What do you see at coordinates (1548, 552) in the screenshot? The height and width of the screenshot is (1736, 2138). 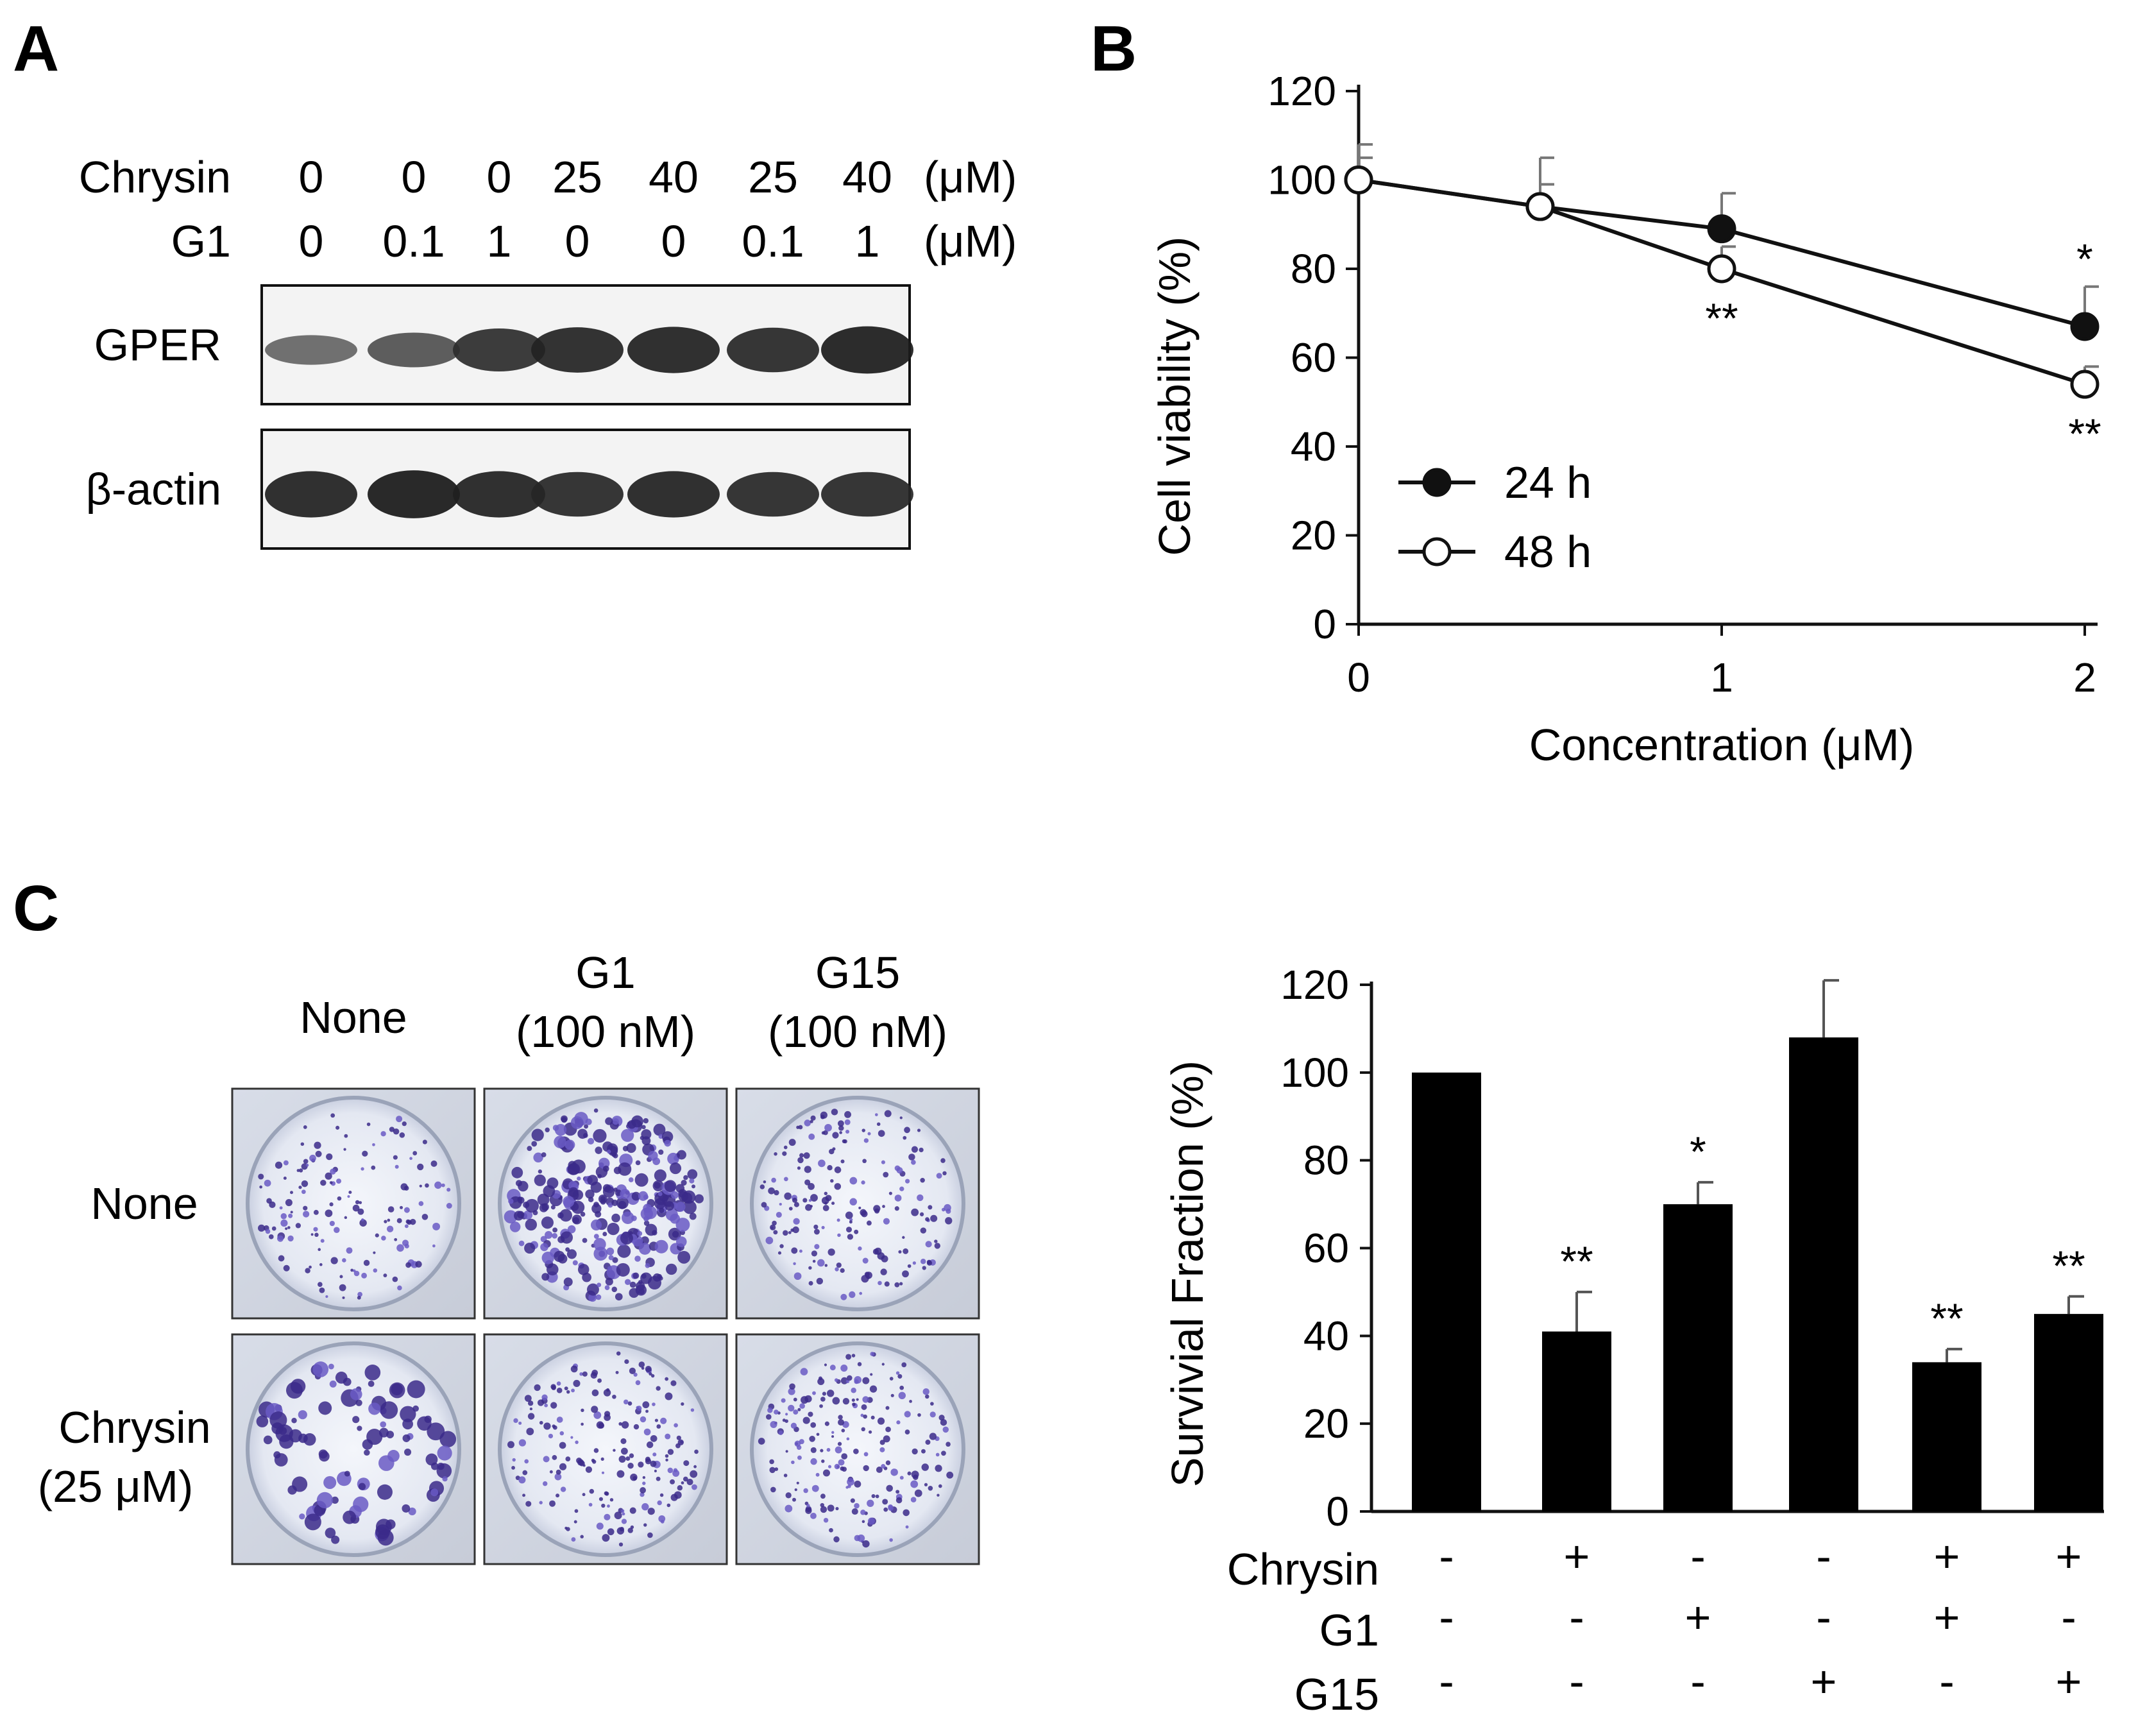 I see `legend-label: 48 h` at bounding box center [1548, 552].